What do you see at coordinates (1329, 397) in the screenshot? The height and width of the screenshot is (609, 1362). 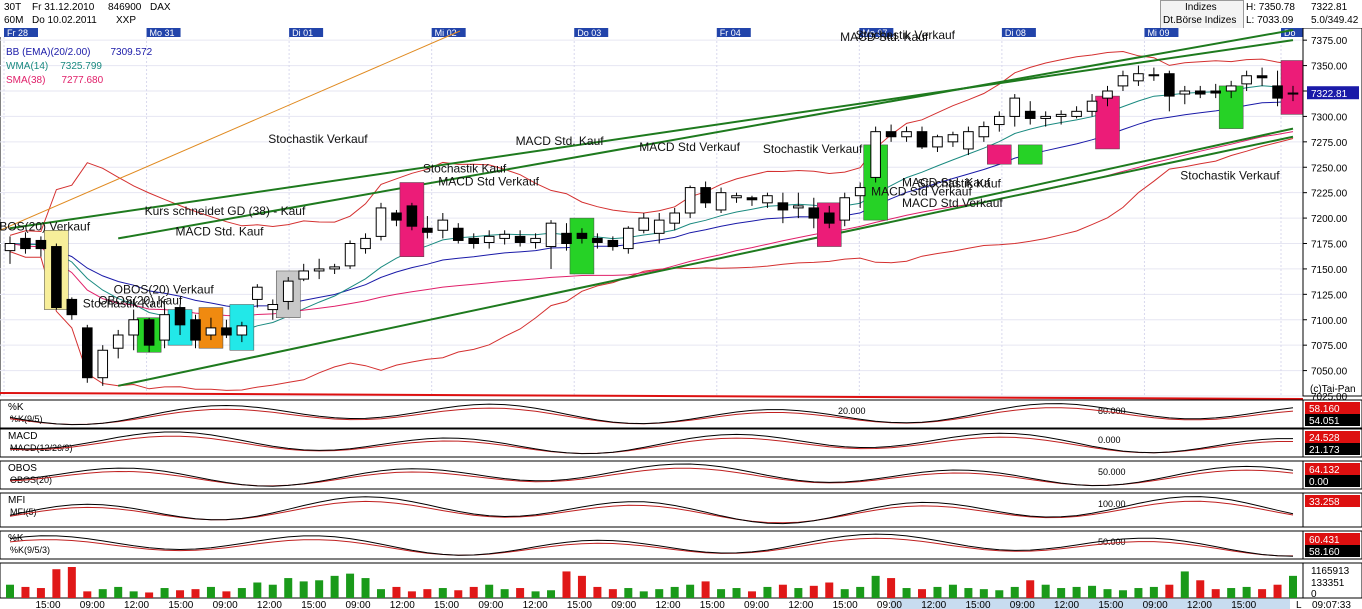 I see `price-tick-label: 7025.00` at bounding box center [1329, 397].